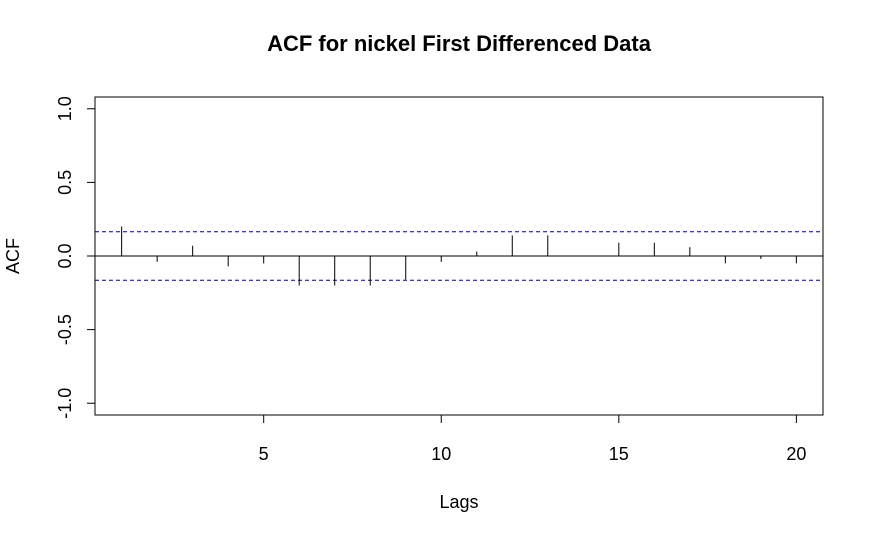  I want to click on x-axis: 5 10 15 20, so click(532, 439).